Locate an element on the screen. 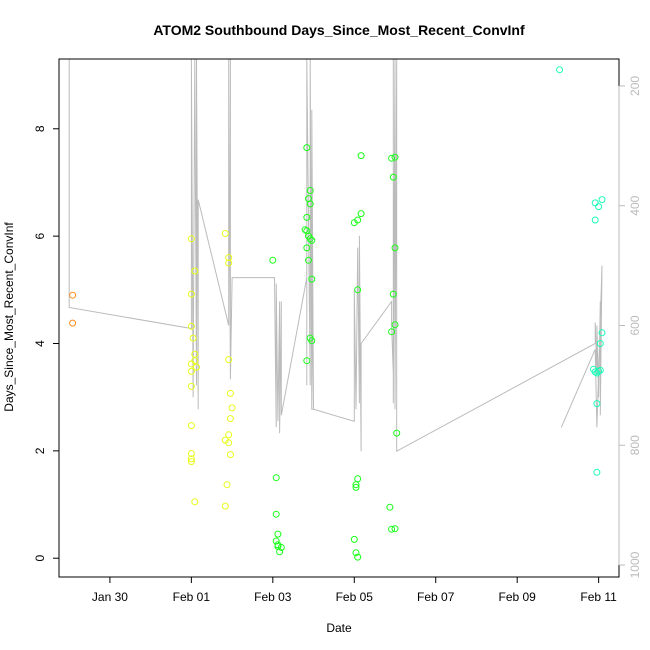 This screenshot has height=650, width=650. x-tick-label: Feb 05 is located at coordinates (355, 597).